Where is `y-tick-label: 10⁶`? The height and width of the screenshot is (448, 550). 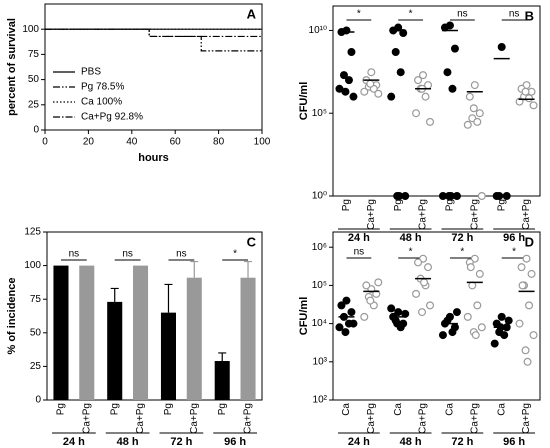
y-tick-label: 10⁶ is located at coordinates (319, 247).